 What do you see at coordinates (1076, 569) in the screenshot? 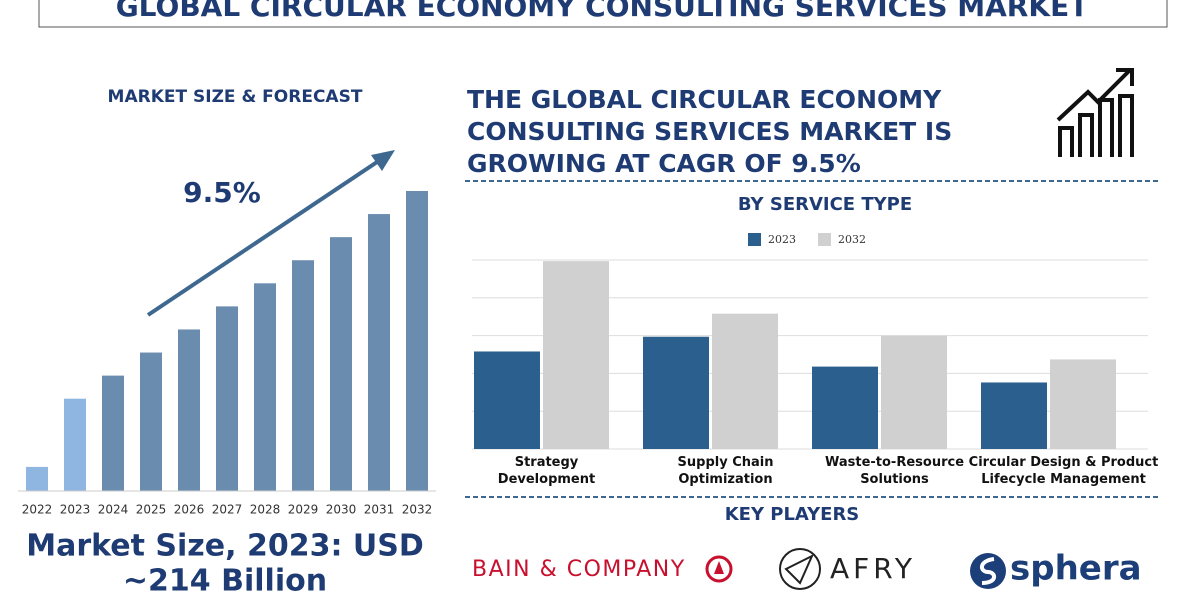
I see `logo-sphera: sphera` at bounding box center [1076, 569].